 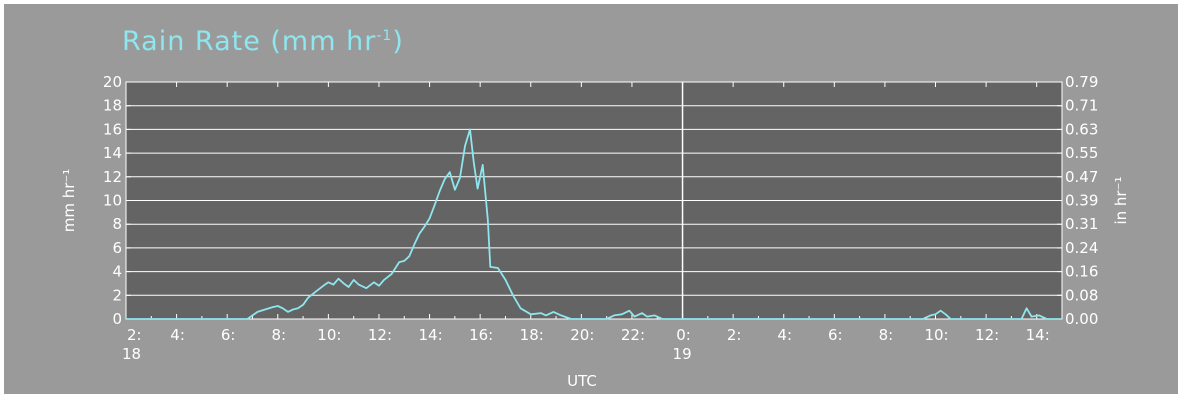 I want to click on y-axis-title-right: in hr⁻¹, so click(x=1121, y=200).